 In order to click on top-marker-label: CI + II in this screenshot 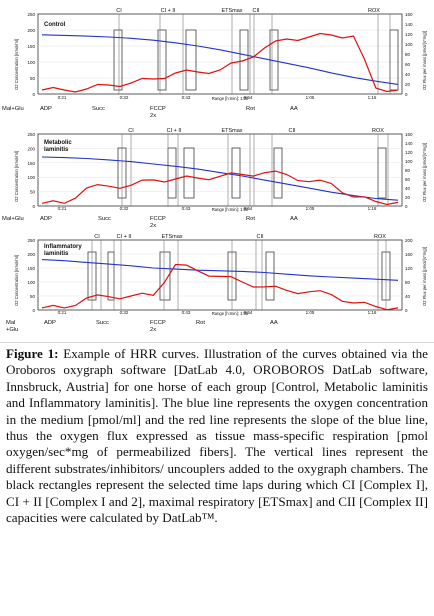, I will do `click(168, 11)`.